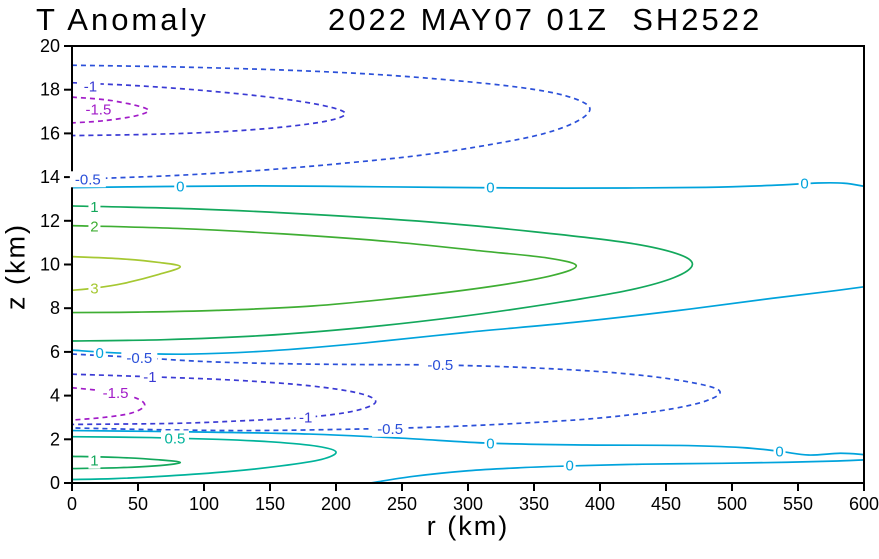  What do you see at coordinates (204, 504) in the screenshot?
I see `x-tick-label: 100` at bounding box center [204, 504].